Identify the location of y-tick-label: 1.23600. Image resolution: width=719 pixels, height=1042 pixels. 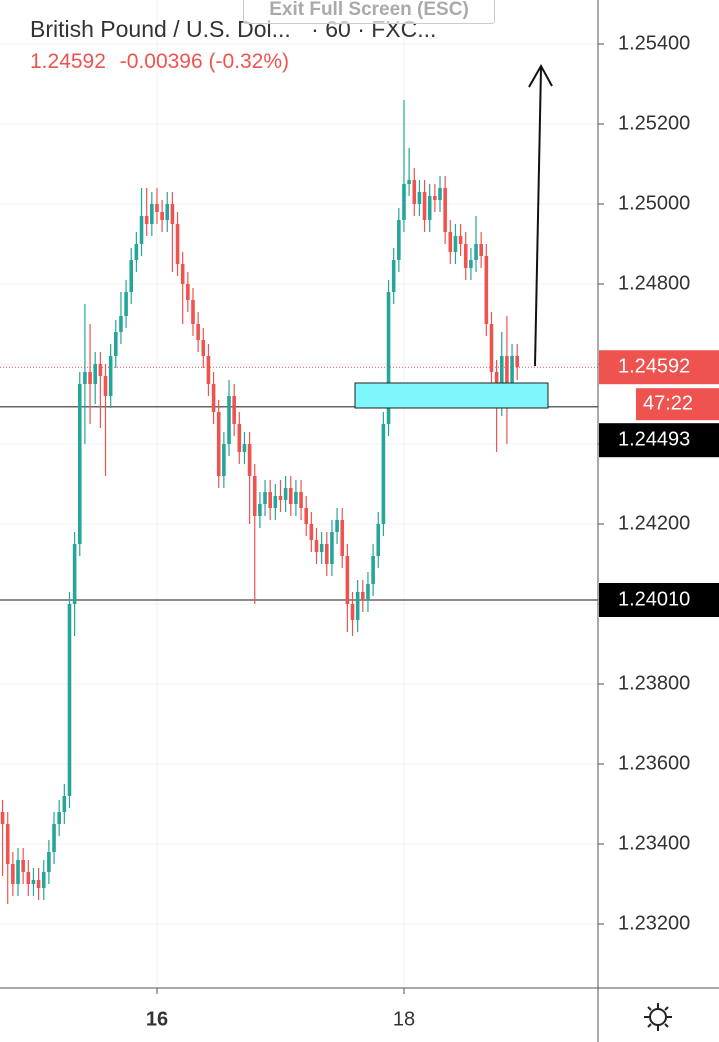
(654, 763).